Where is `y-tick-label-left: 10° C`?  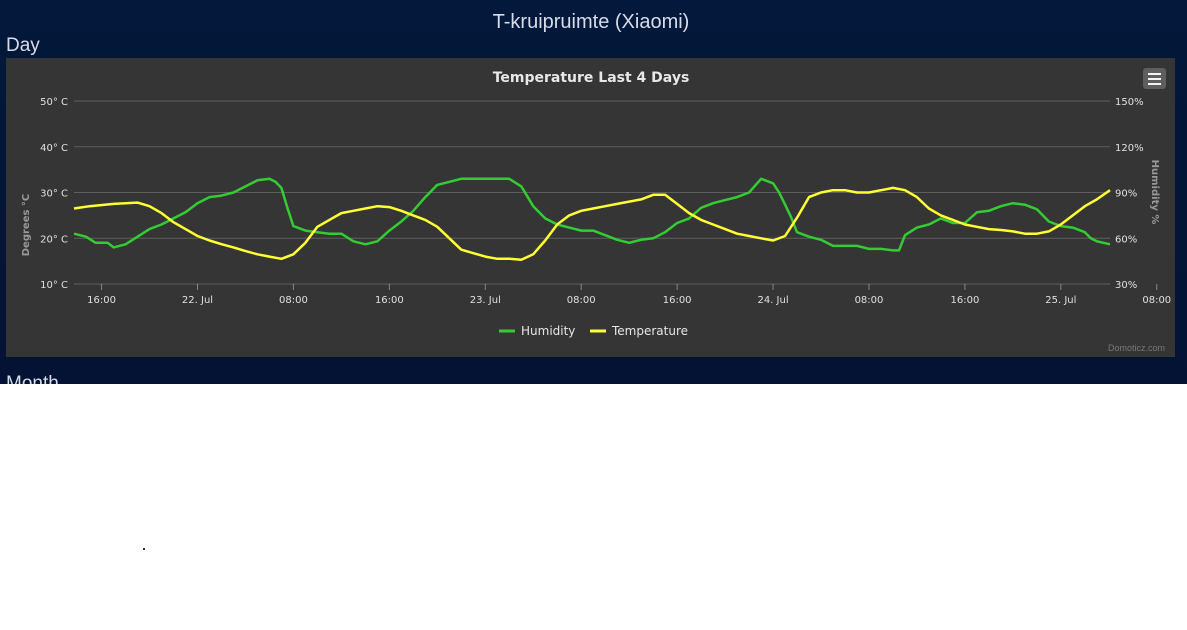 y-tick-label-left: 10° C is located at coordinates (54, 285).